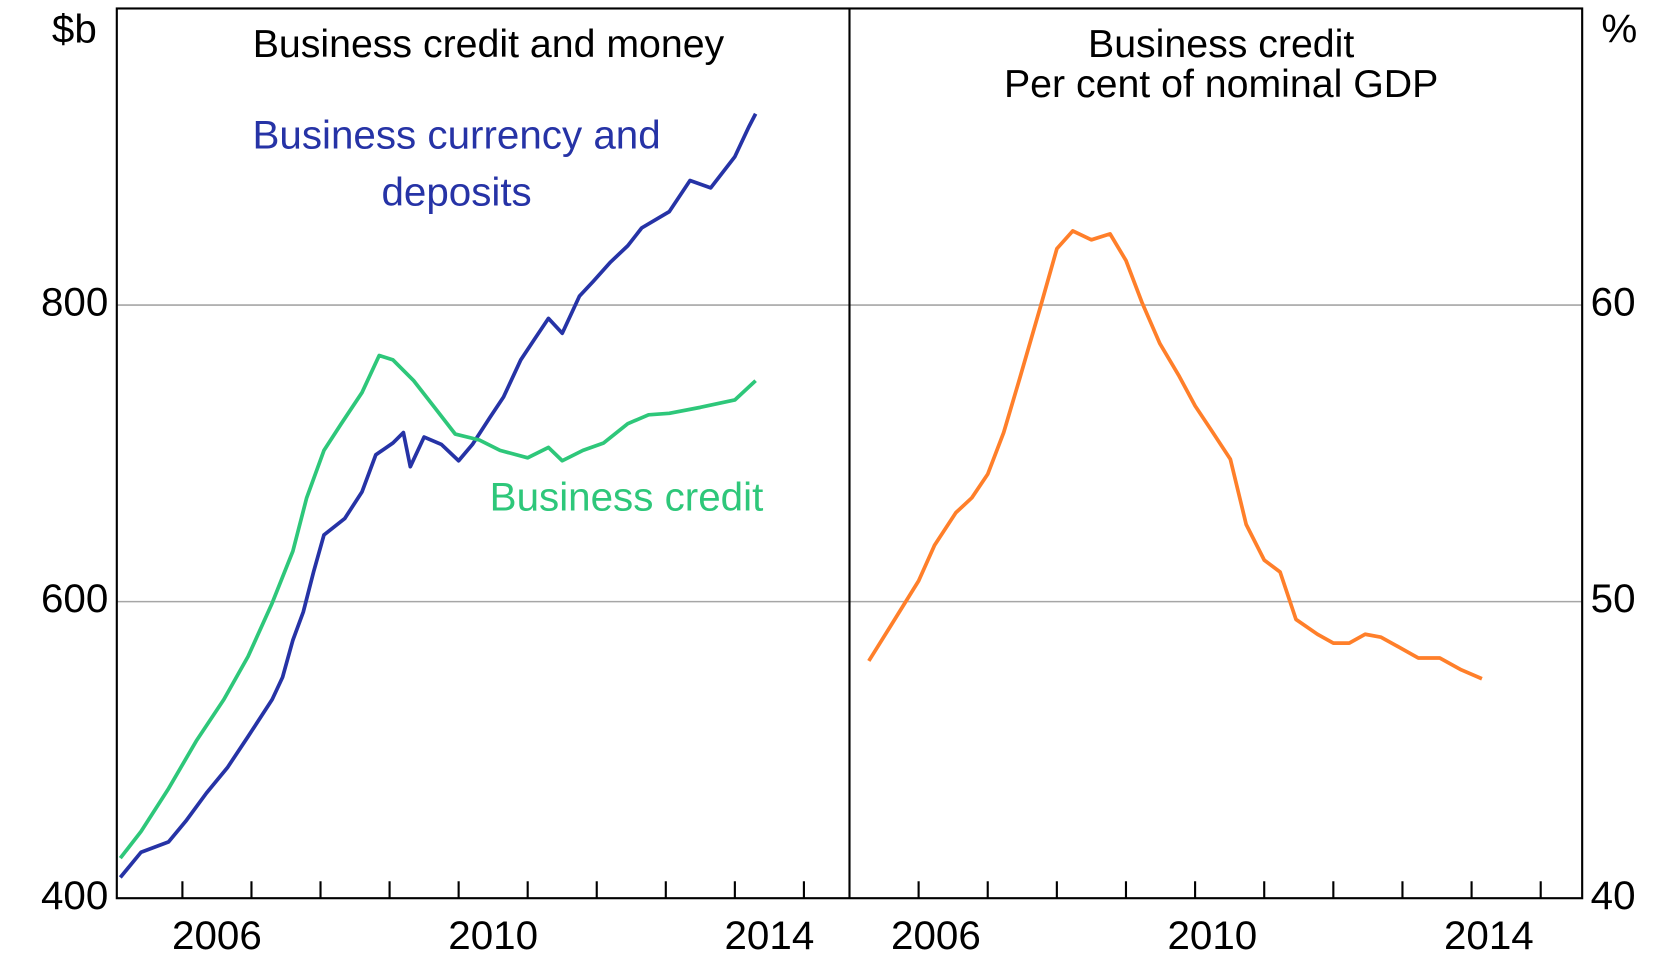  What do you see at coordinates (74, 302) in the screenshot?
I see `y-tick-label: 800` at bounding box center [74, 302].